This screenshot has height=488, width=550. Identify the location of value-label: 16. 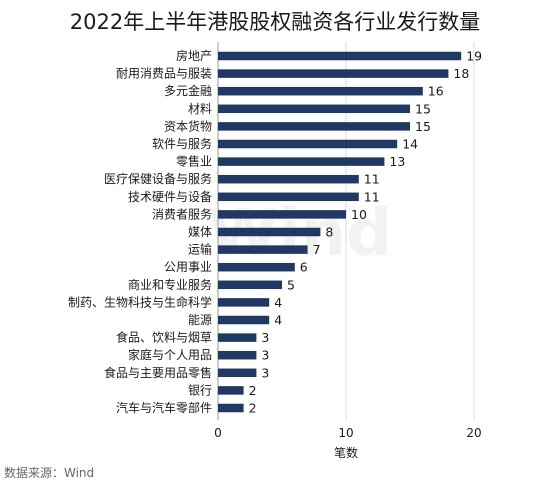
(436, 91).